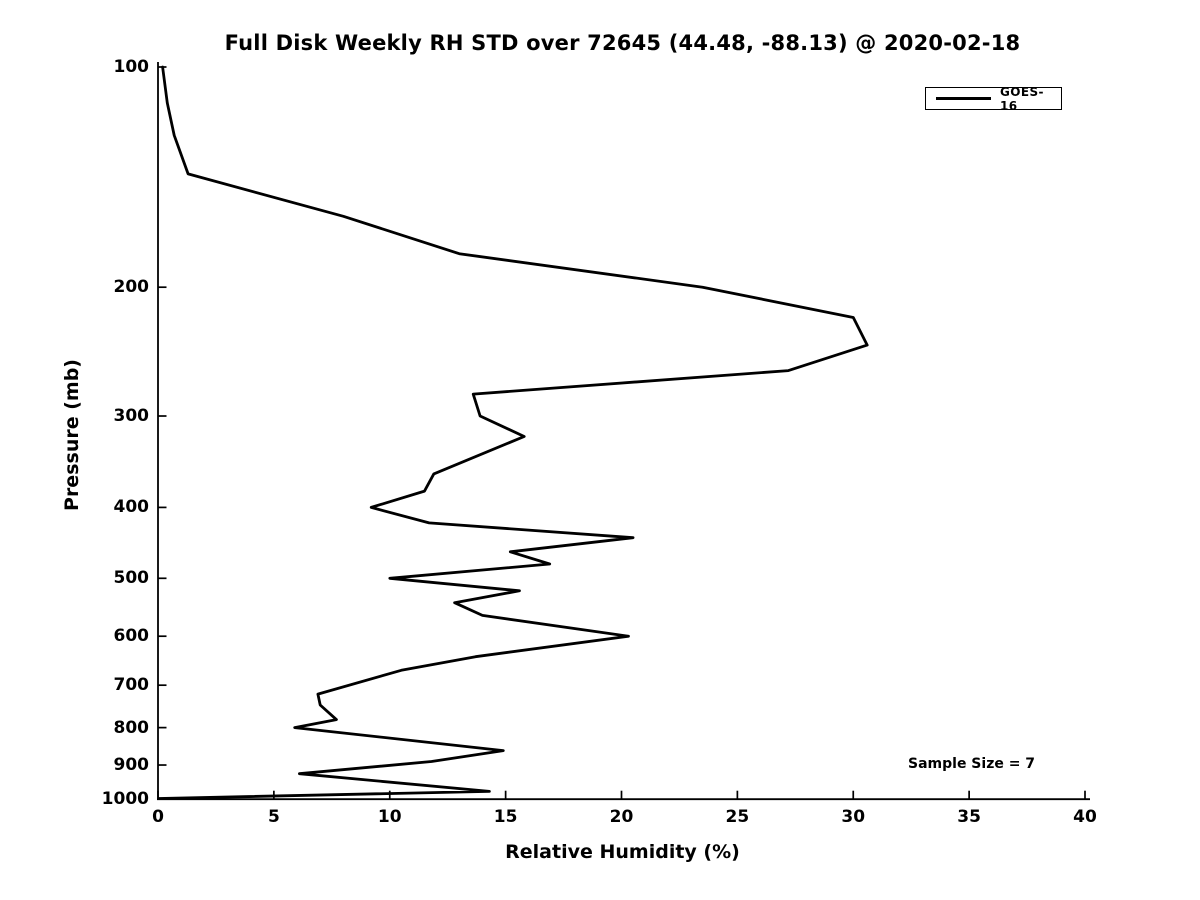 This screenshot has width=1200, height=900. What do you see at coordinates (131, 578) in the screenshot?
I see `y-tick-label: 500` at bounding box center [131, 578].